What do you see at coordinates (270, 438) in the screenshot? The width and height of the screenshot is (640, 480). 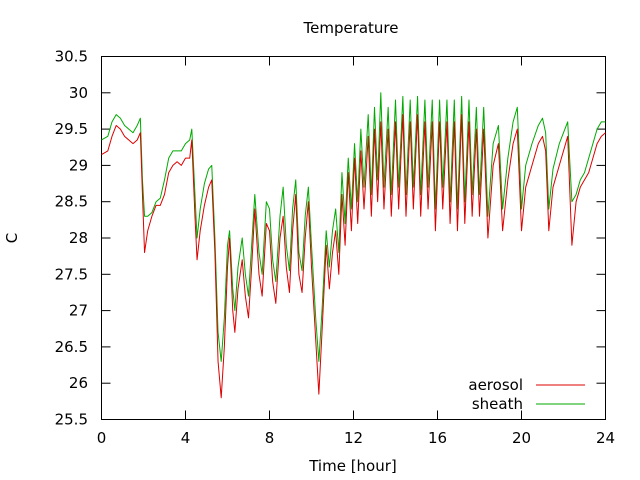 I see `x-tick-label: 8` at bounding box center [270, 438].